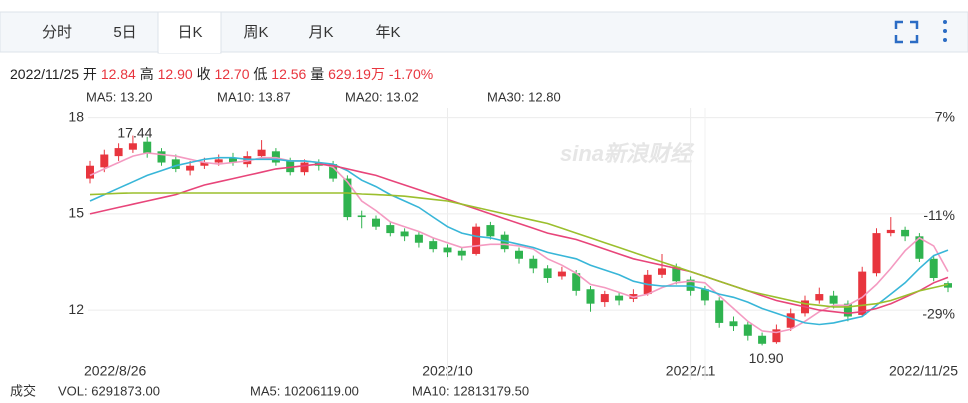 Image resolution: width=968 pixels, height=403 pixels. I want to click on y2-tick-label: 7%, so click(945, 117).